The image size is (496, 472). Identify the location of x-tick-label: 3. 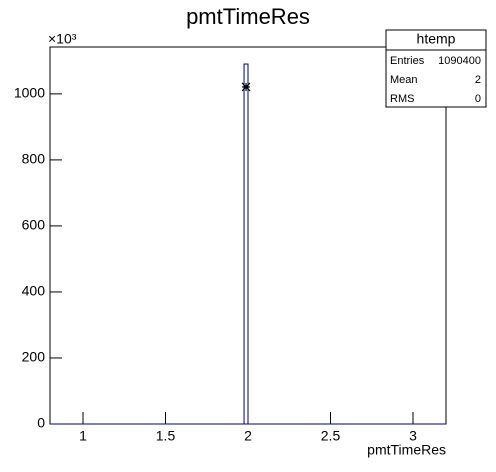
(413, 436).